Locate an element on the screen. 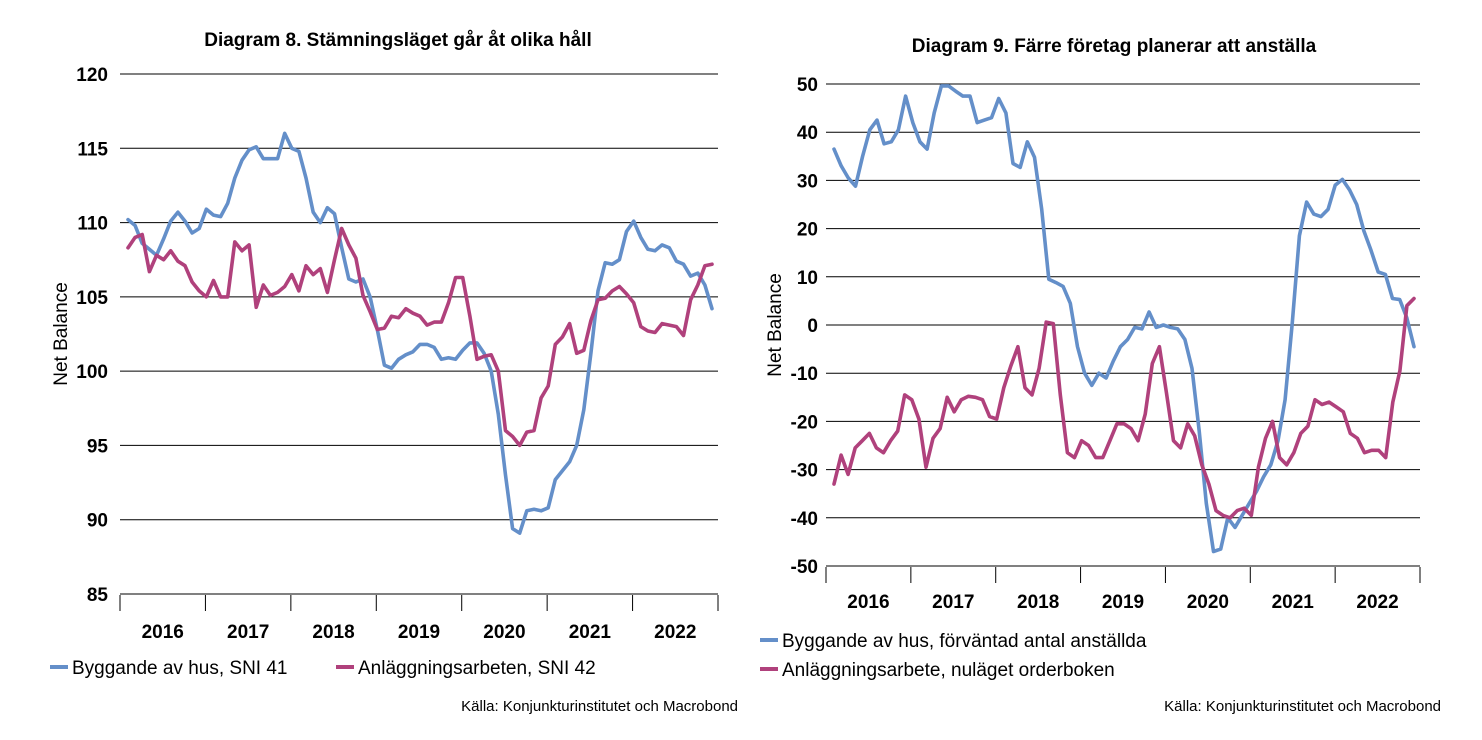  y-tick-label: 115 is located at coordinates (92, 149).